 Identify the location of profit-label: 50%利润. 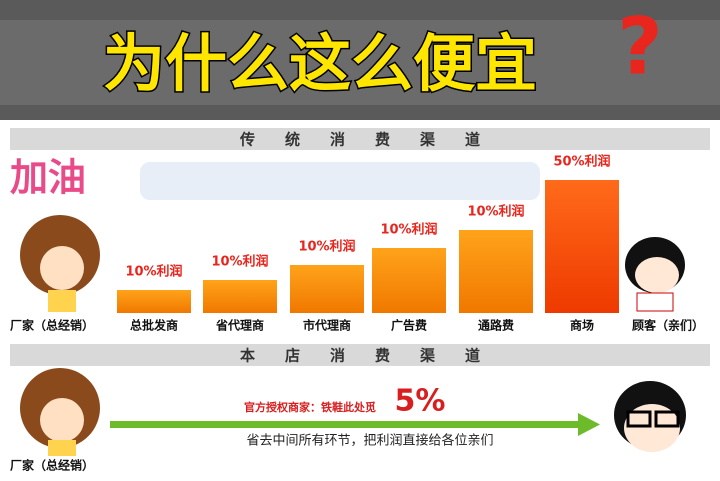
(581, 162).